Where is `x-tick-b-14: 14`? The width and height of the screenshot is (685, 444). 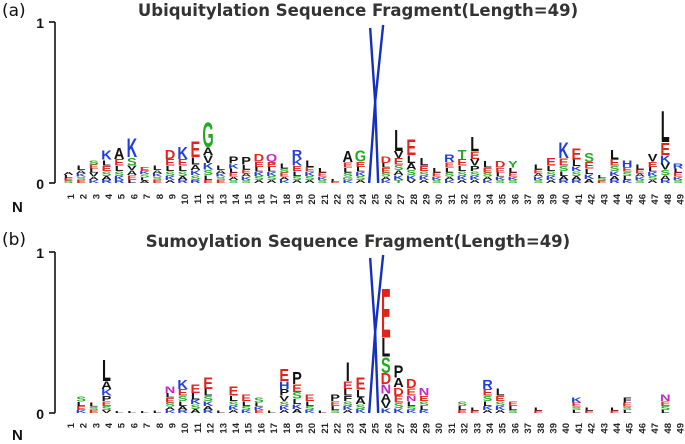 x-tick-b-14: 14 is located at coordinates (236, 427).